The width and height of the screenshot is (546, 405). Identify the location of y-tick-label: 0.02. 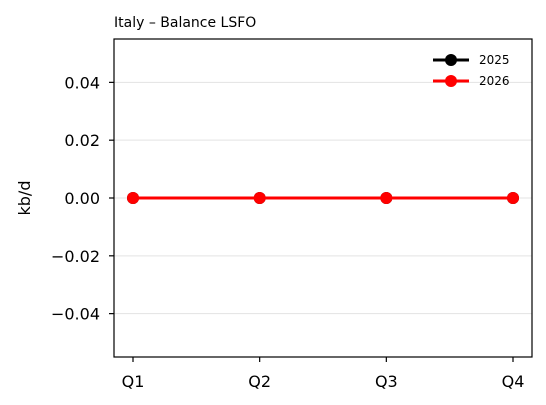
(82, 140).